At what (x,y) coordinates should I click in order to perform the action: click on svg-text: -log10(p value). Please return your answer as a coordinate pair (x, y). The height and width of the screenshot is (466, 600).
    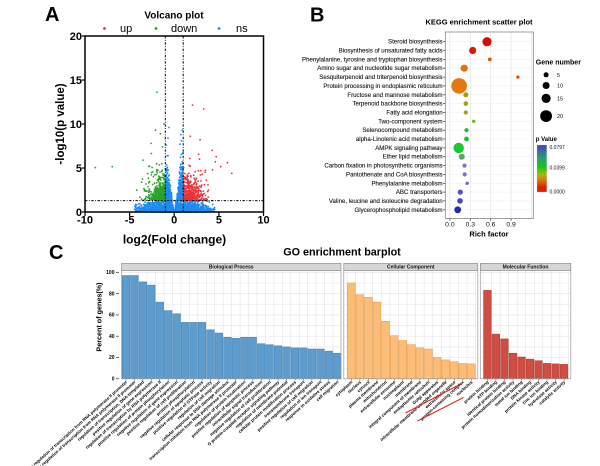
    Looking at the image, I should click on (61, 123).